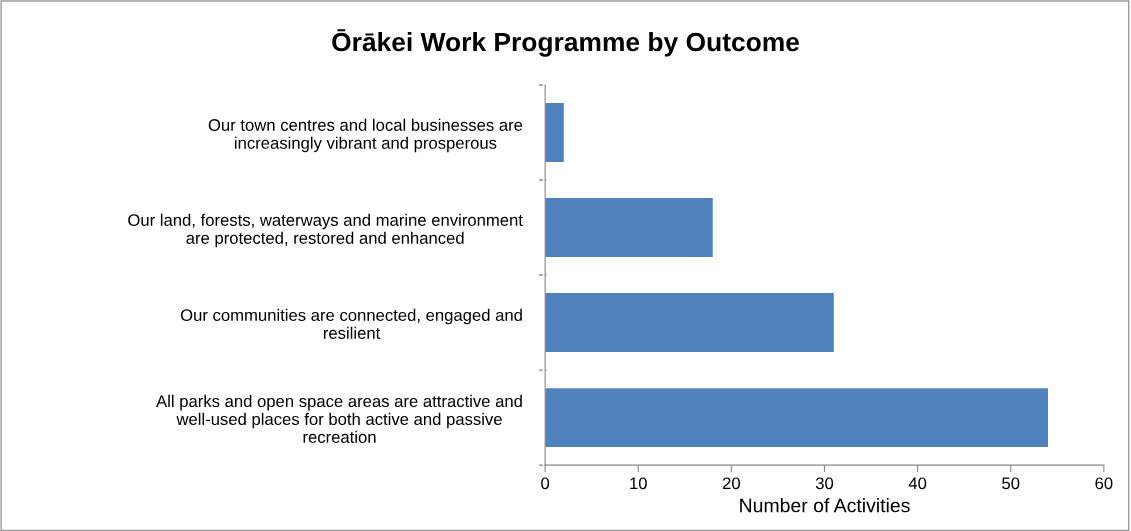 The image size is (1131, 531). What do you see at coordinates (351, 323) in the screenshot?
I see `y-tick-label: Our communities are connected, engaged and resilient` at bounding box center [351, 323].